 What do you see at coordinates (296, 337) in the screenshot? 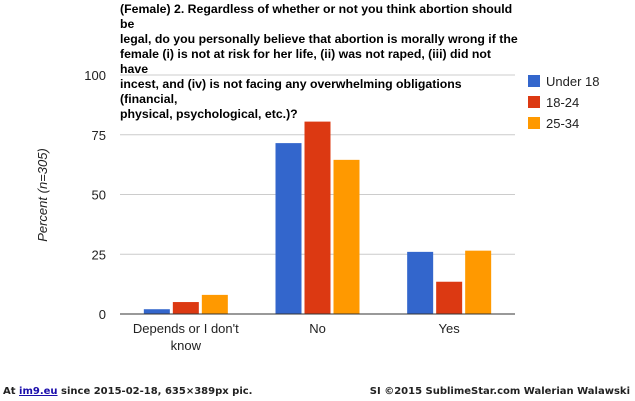
I see `x-axis-ticks: Depends or I don't know No Yes` at bounding box center [296, 337].